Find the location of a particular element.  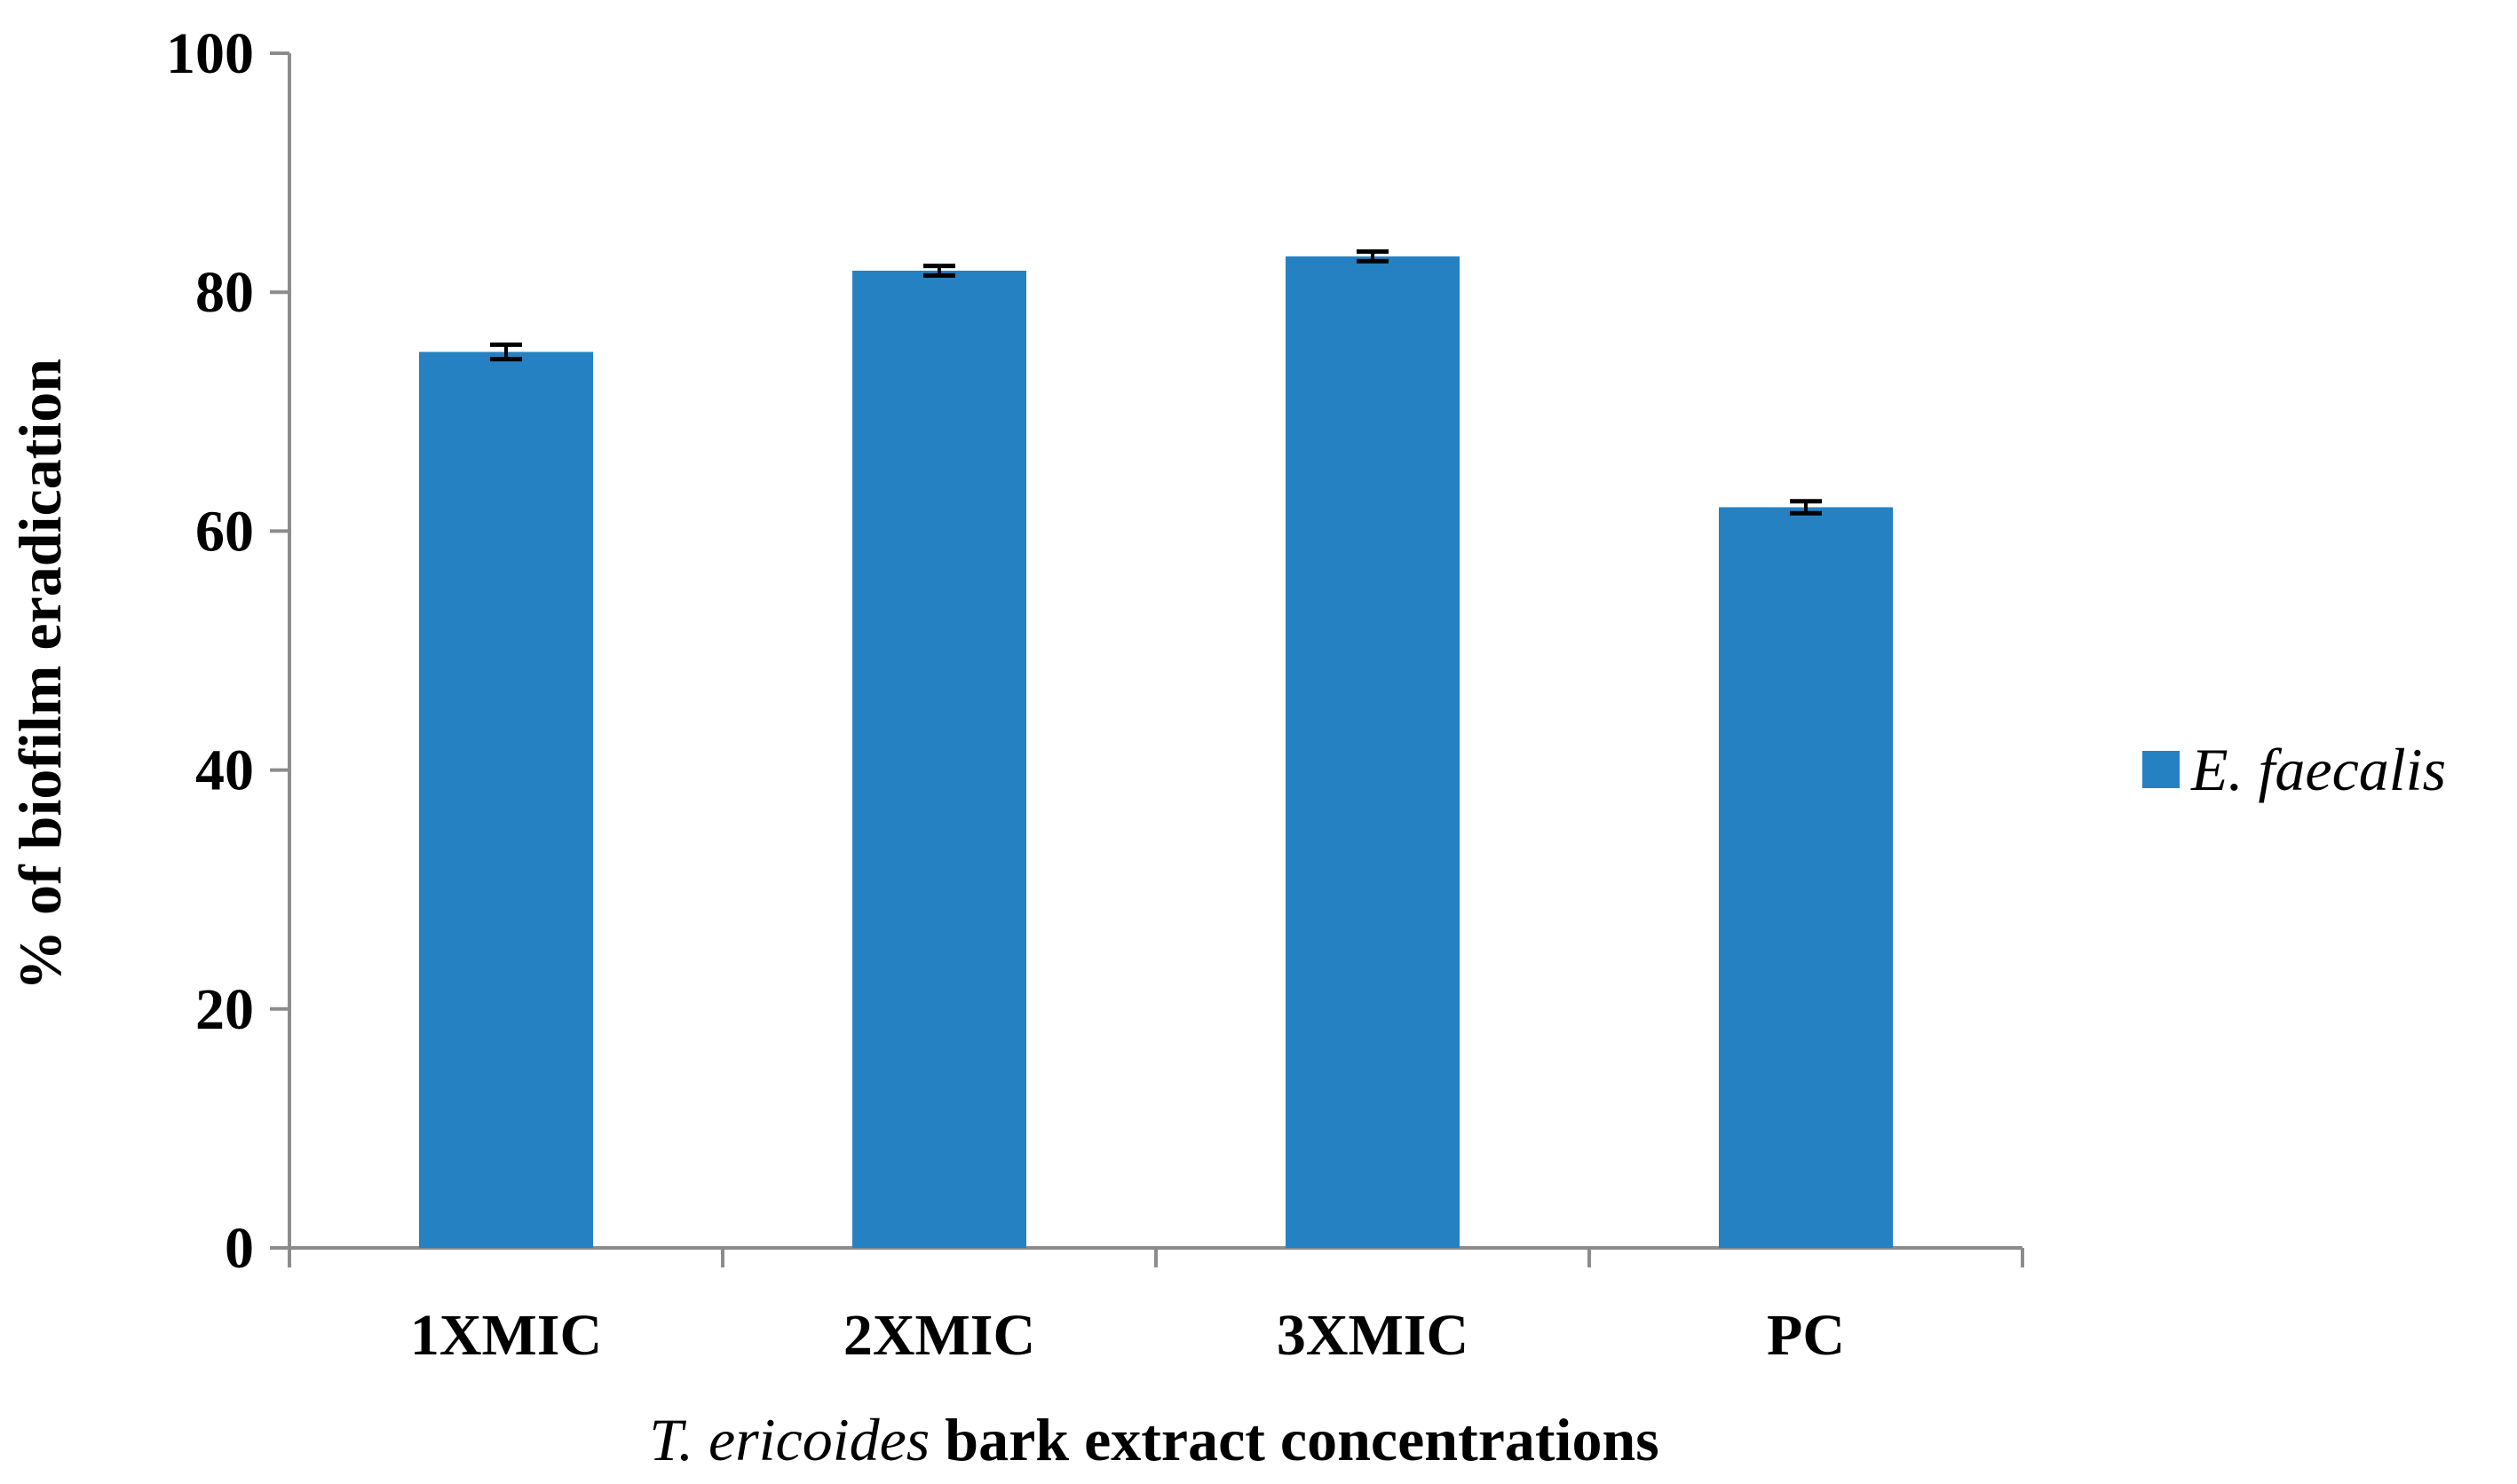

bar-pc is located at coordinates (1806, 878).